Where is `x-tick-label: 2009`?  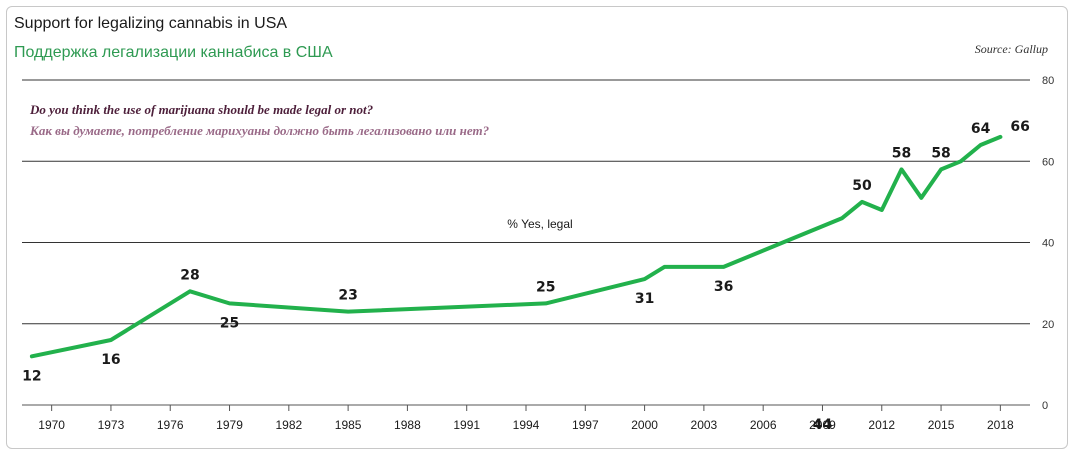
x-tick-label: 2009 is located at coordinates (822, 425).